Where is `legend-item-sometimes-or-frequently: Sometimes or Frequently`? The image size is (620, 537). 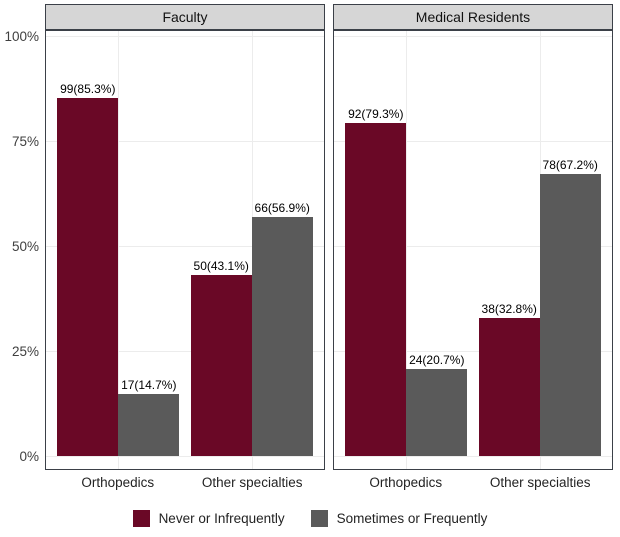
legend-item-sometimes-or-frequently: Sometimes or Frequently is located at coordinates (399, 518).